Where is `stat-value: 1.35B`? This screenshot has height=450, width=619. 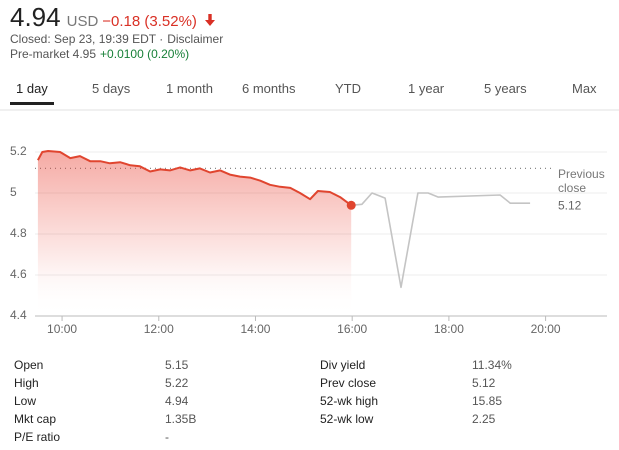 stat-value: 1.35B is located at coordinates (180, 419).